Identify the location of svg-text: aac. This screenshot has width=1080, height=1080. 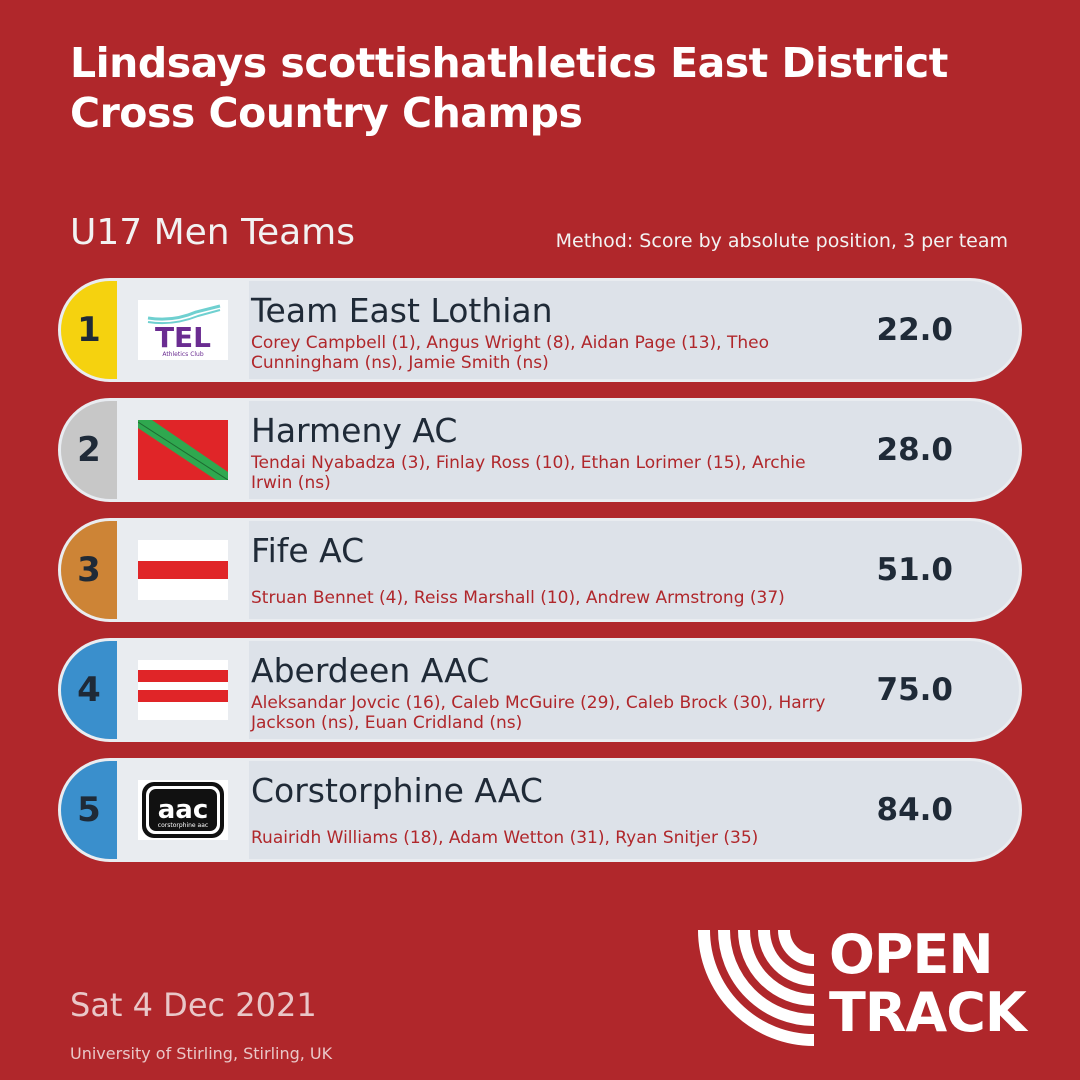
(183, 810).